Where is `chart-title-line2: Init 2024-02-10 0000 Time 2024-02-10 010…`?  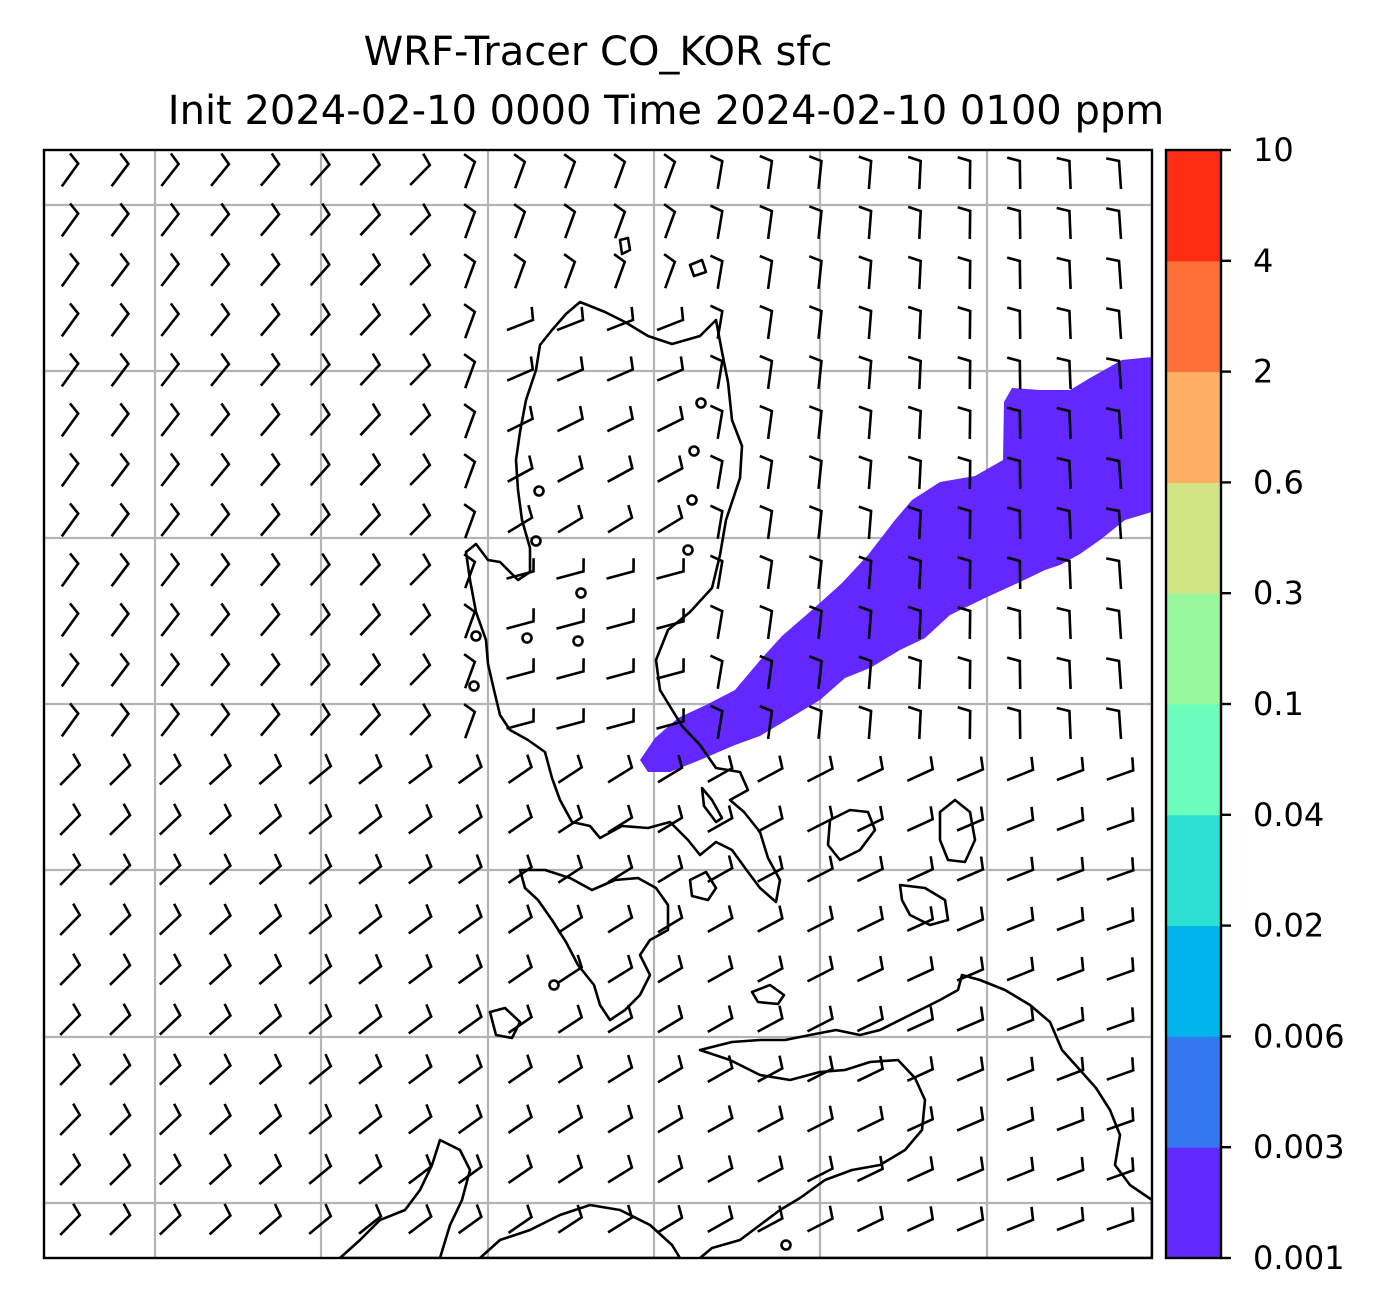
chart-title-line2: Init 2024-02-10 0000 Time 2024-02-10 010… is located at coordinates (666, 111).